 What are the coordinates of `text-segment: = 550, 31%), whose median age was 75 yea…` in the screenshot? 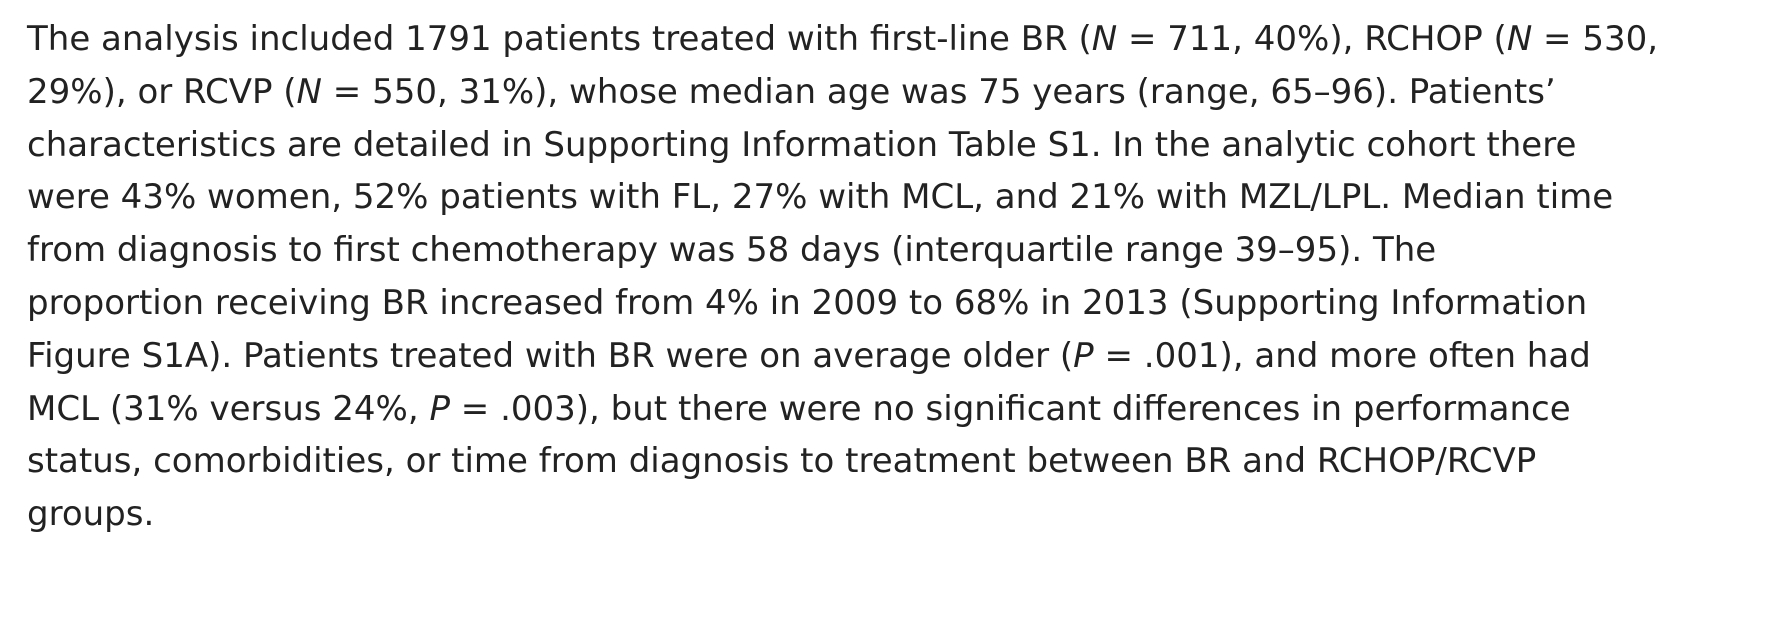 It's located at (938, 91).